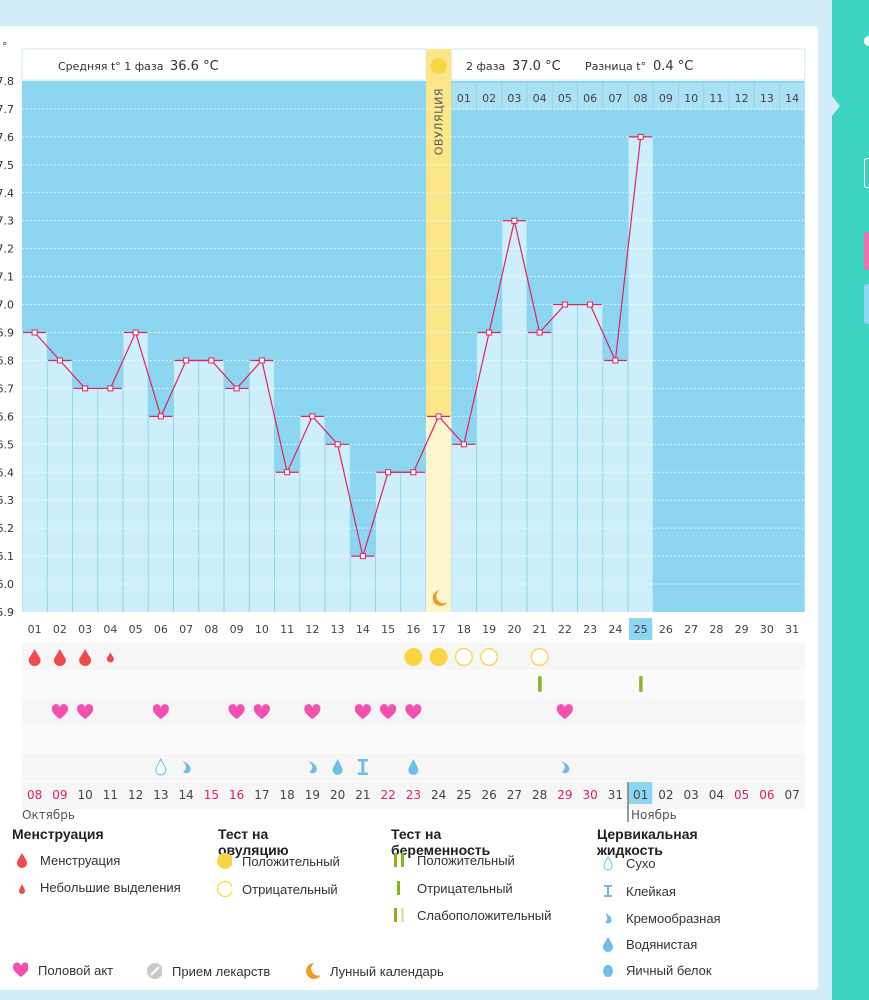 The height and width of the screenshot is (1000, 869). Describe the element at coordinates (7, 416) in the screenshot. I see `y-tick-label: 36.6` at that location.